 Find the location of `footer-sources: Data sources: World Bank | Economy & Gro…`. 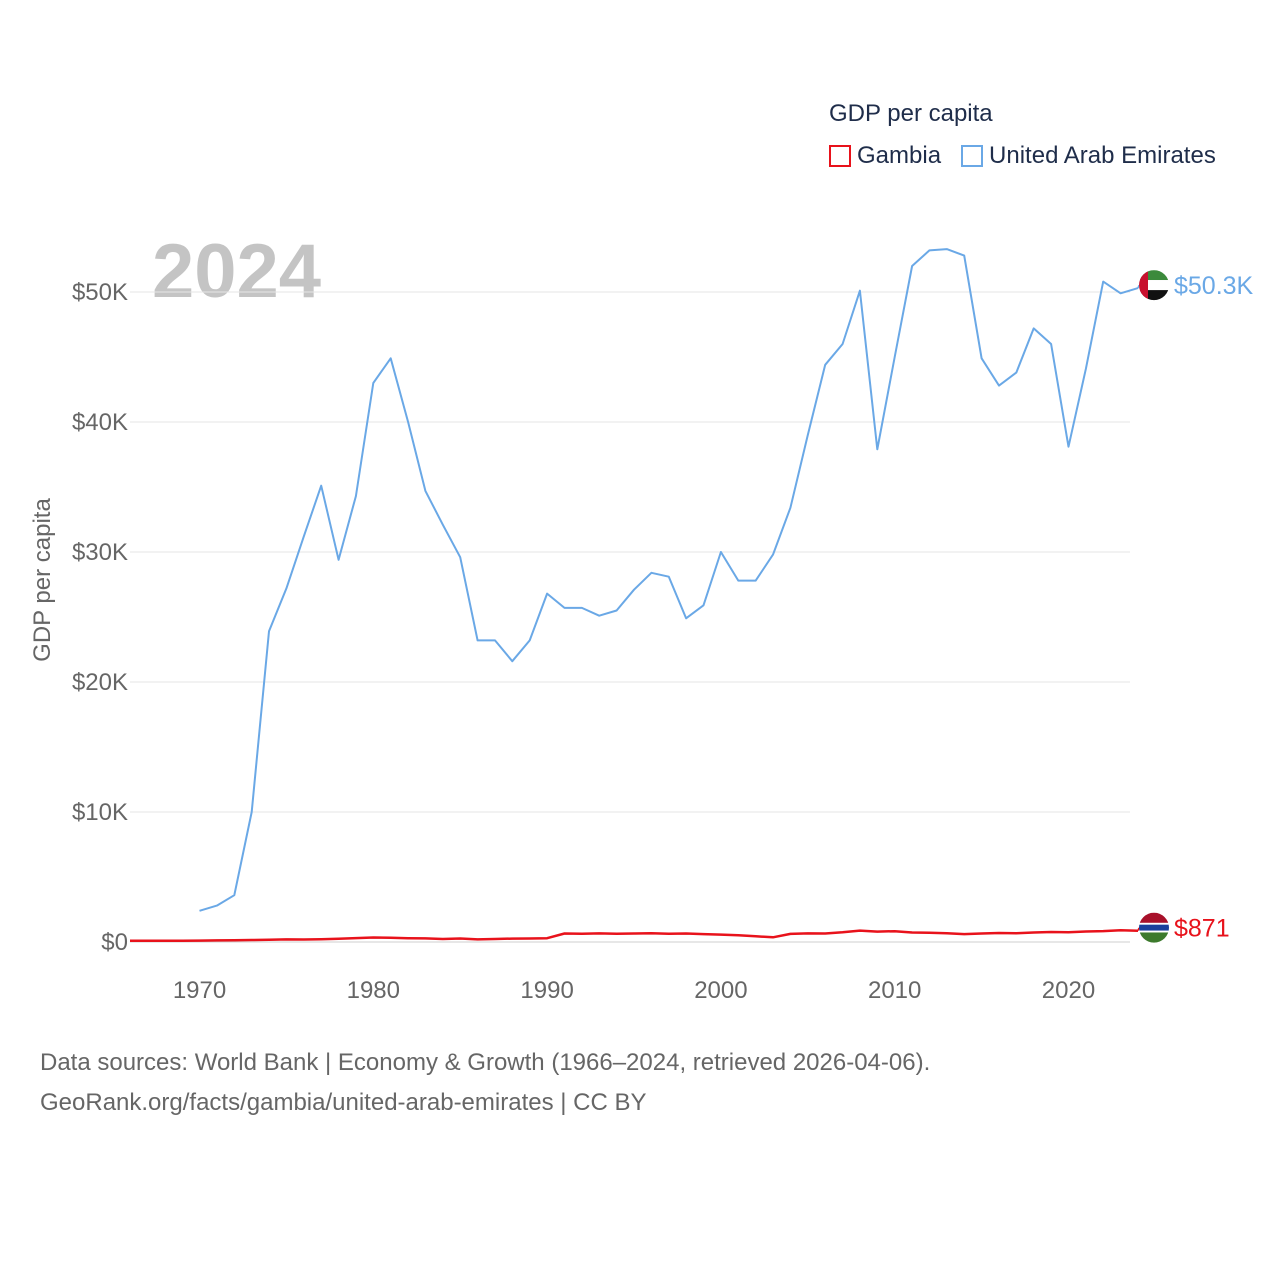

footer-sources: Data sources: World Bank | Economy & Gro… is located at coordinates (485, 1062).